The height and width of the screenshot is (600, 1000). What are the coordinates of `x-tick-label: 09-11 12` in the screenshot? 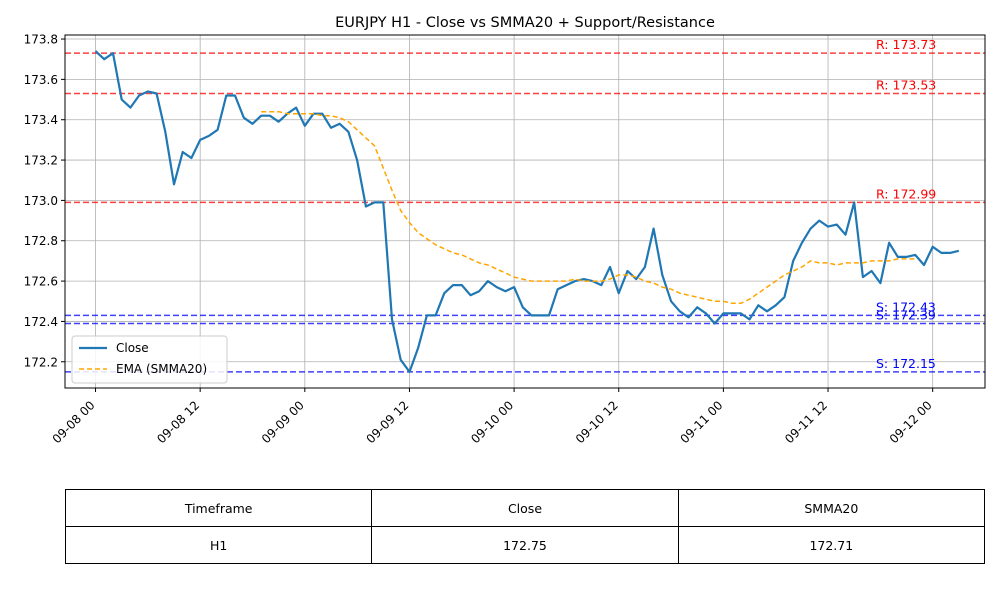 It's located at (806, 422).